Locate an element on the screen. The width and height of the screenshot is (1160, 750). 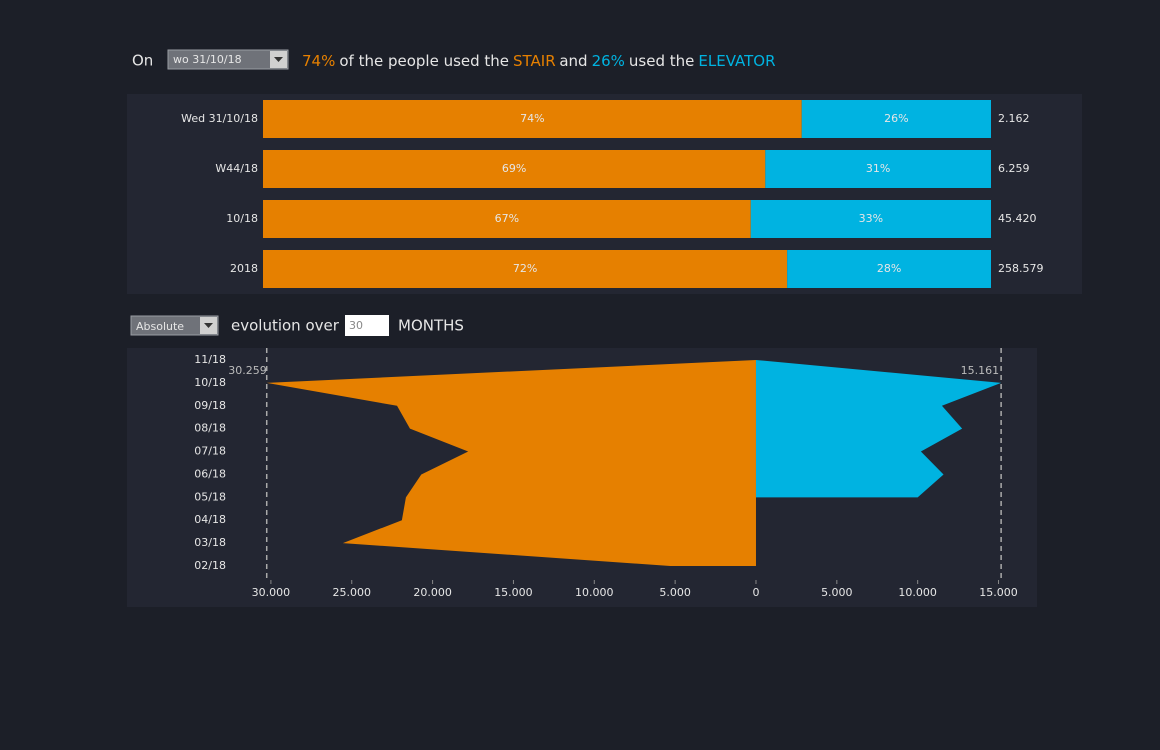
value-label: 72% is located at coordinates (525, 268).